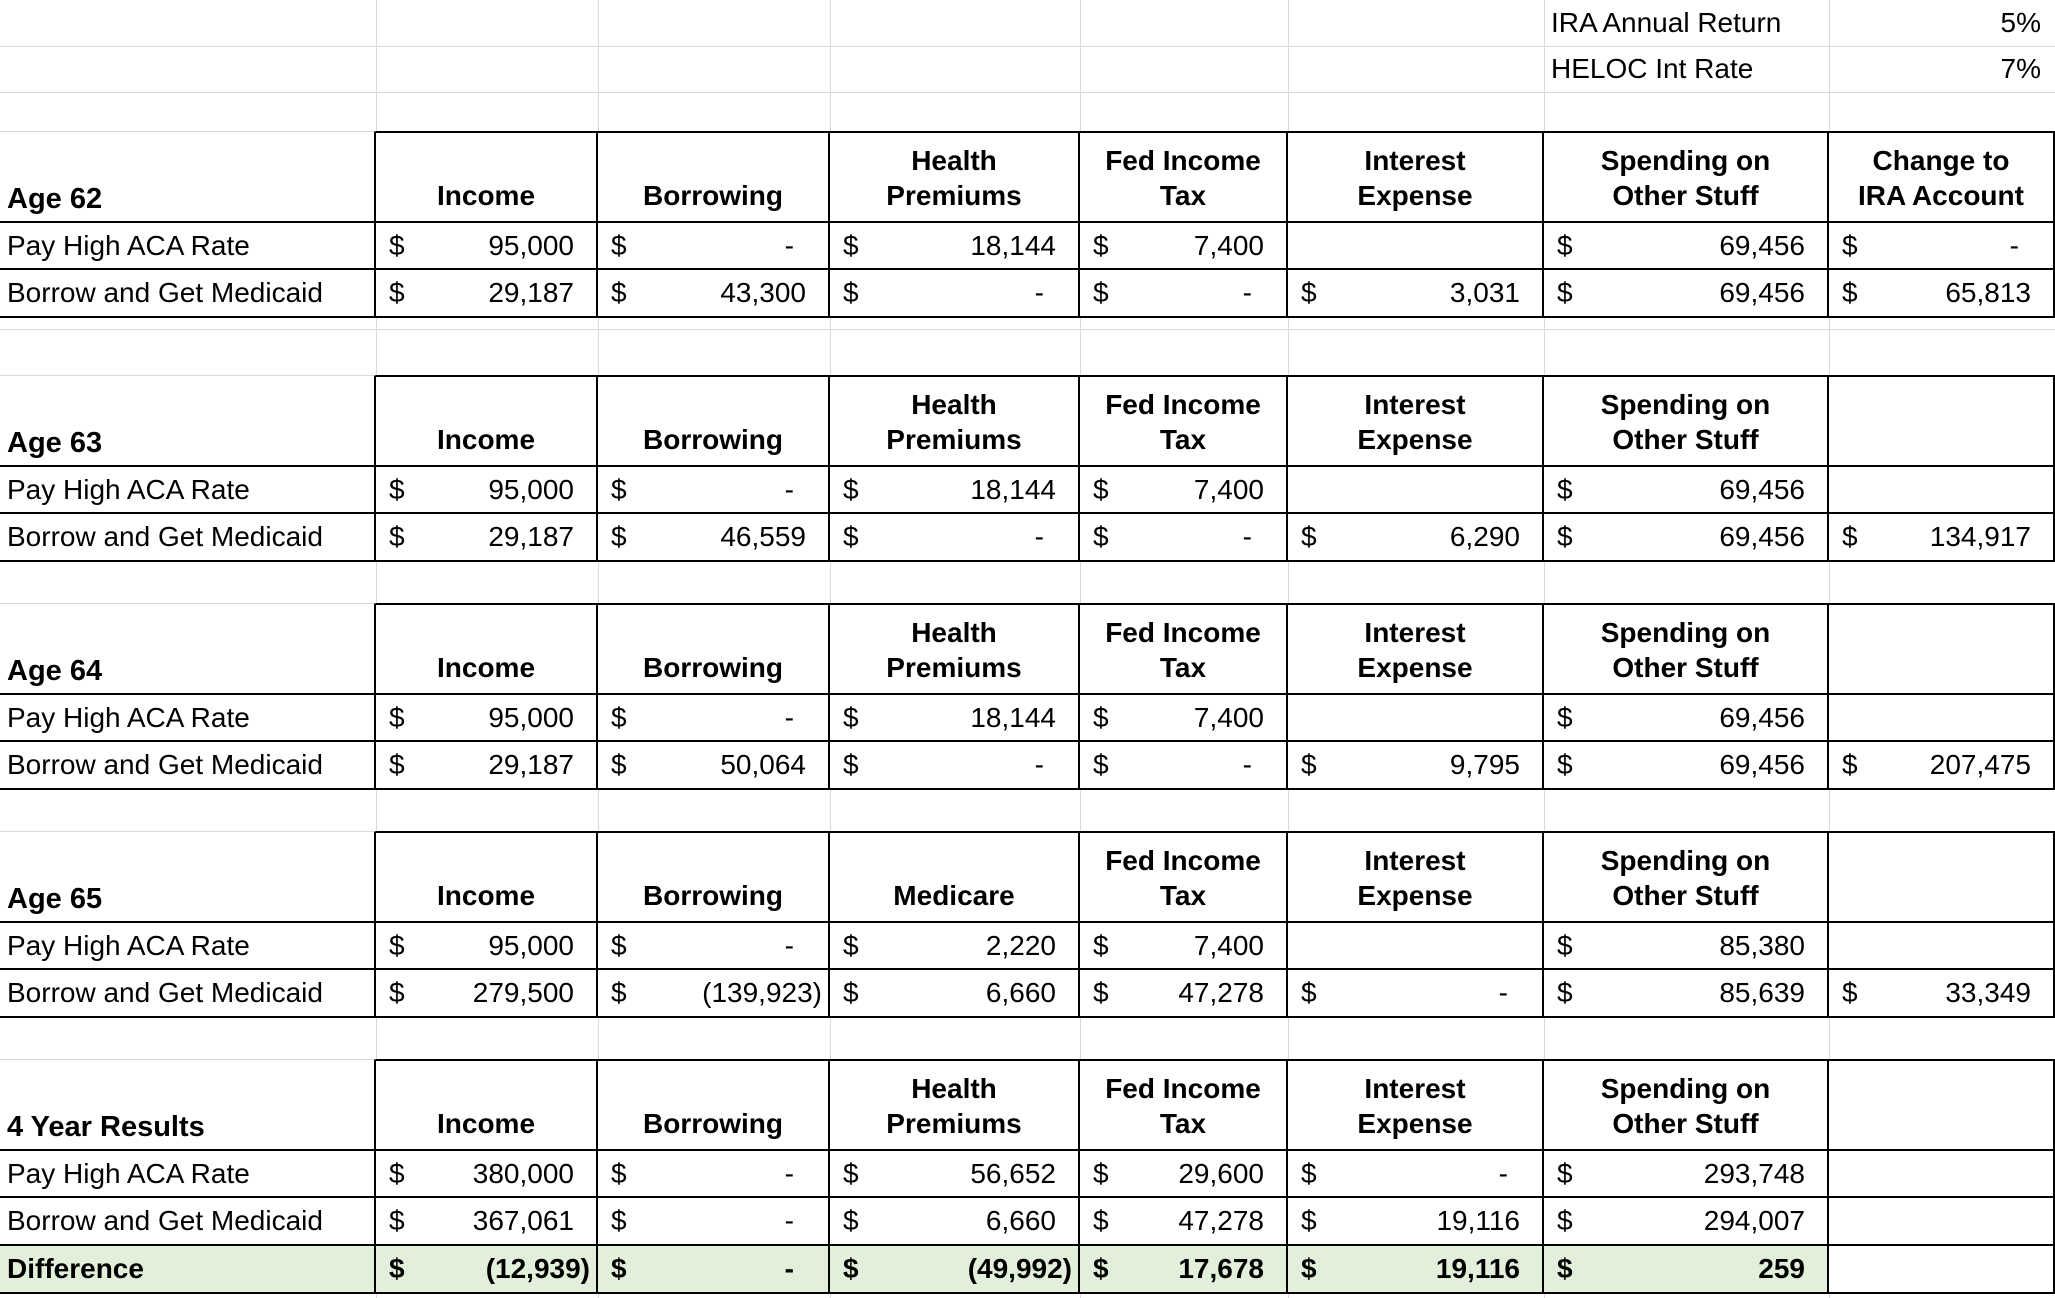 Image resolution: width=2055 pixels, height=1298 pixels. What do you see at coordinates (1942, 294) in the screenshot?
I see `value-cell: $65,813` at bounding box center [1942, 294].